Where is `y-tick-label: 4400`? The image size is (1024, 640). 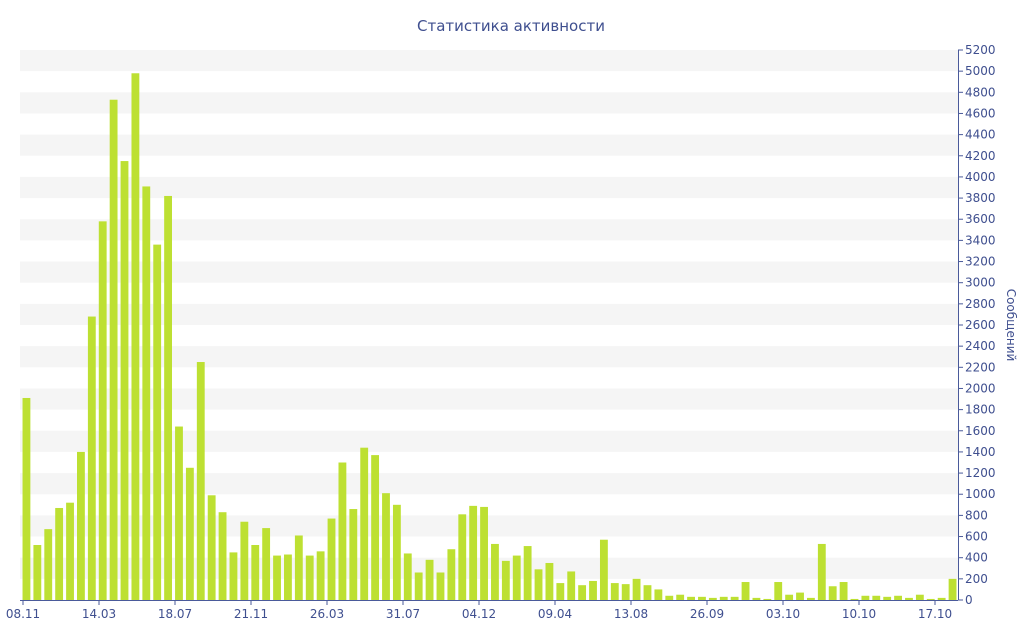
y-tick-label: 4400 is located at coordinates (980, 135).